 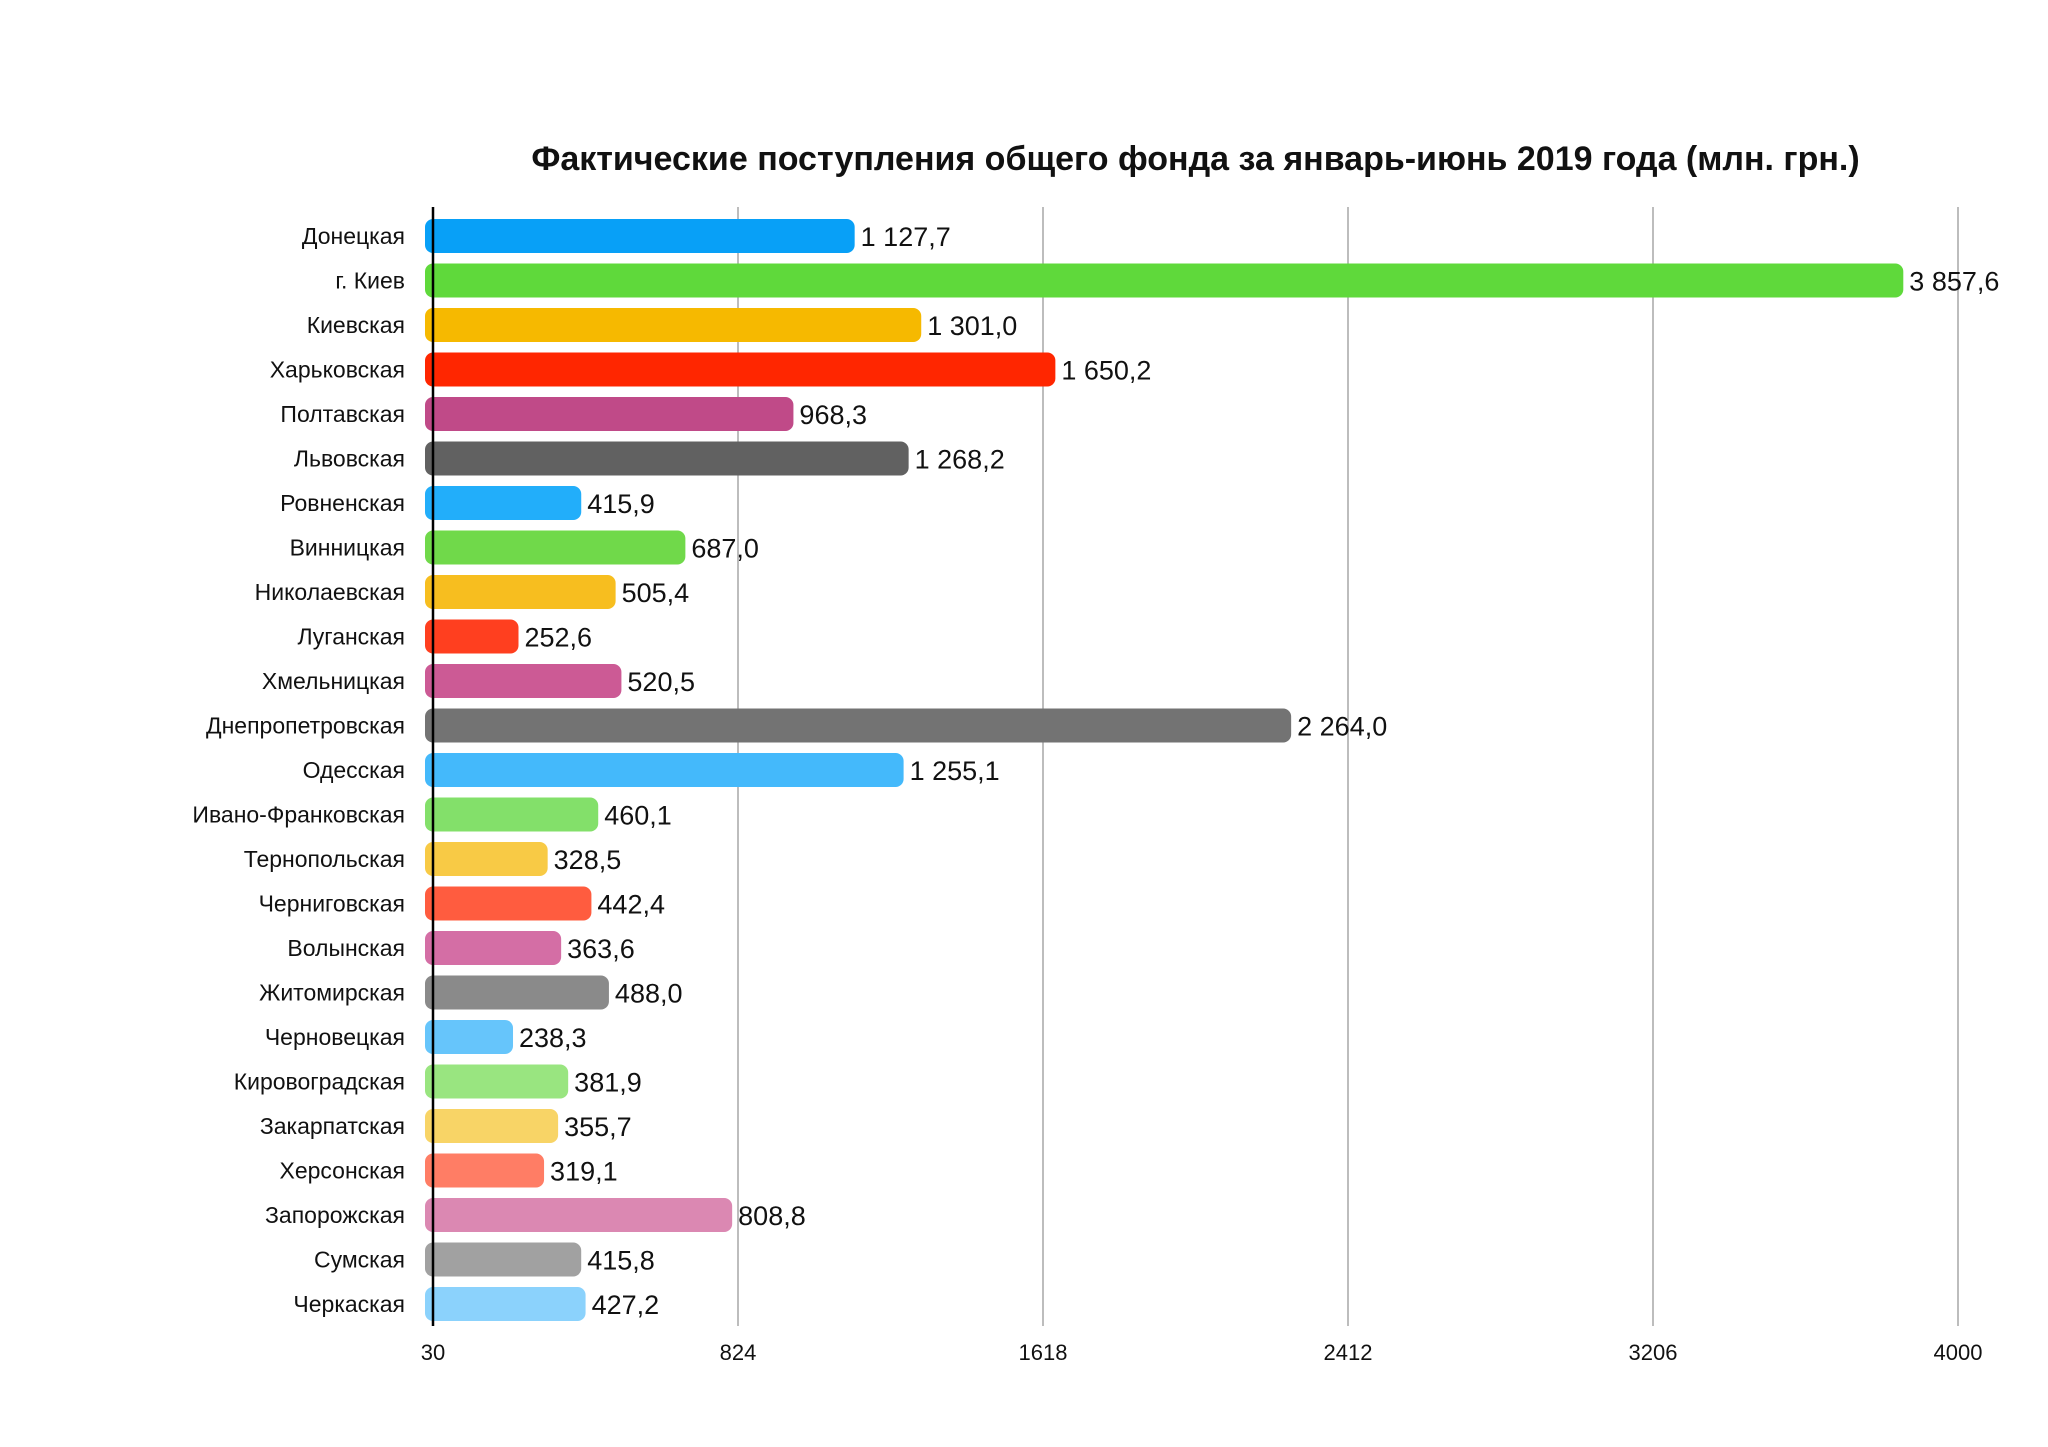 What do you see at coordinates (332, 1126) in the screenshot?
I see `category-label: Закарпатская` at bounding box center [332, 1126].